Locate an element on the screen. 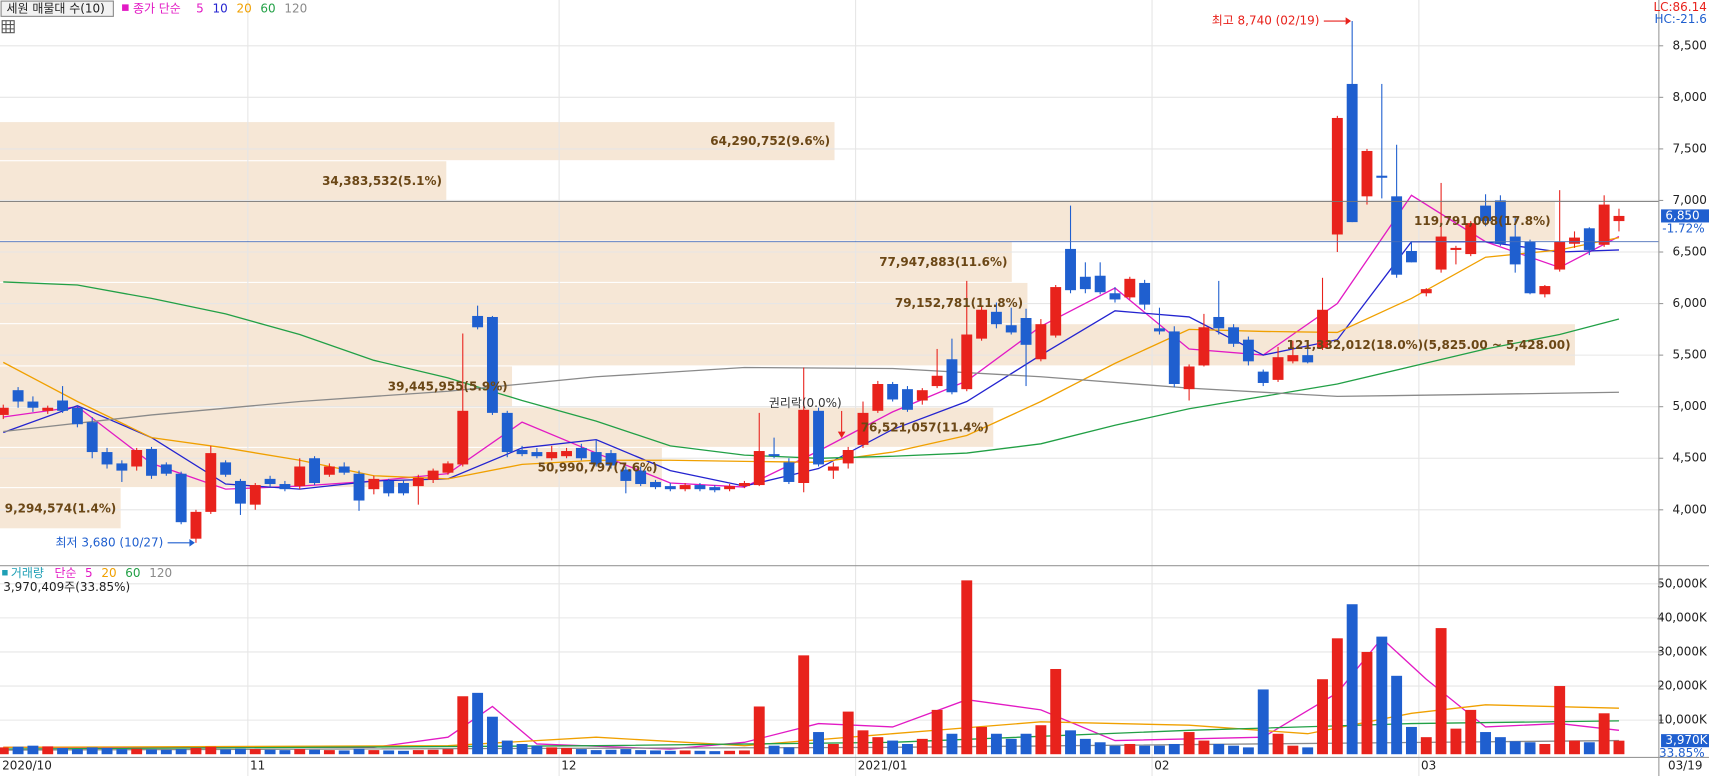 Image resolution: width=1709 pixels, height=776 pixels. grid-icon is located at coordinates (8, 27).